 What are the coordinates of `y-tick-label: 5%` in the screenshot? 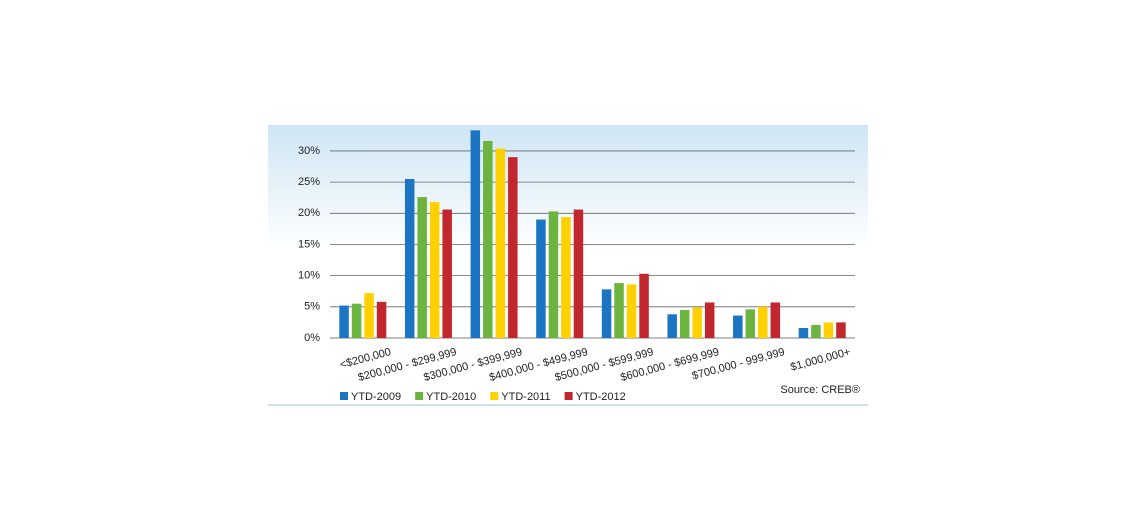 It's located at (312, 307).